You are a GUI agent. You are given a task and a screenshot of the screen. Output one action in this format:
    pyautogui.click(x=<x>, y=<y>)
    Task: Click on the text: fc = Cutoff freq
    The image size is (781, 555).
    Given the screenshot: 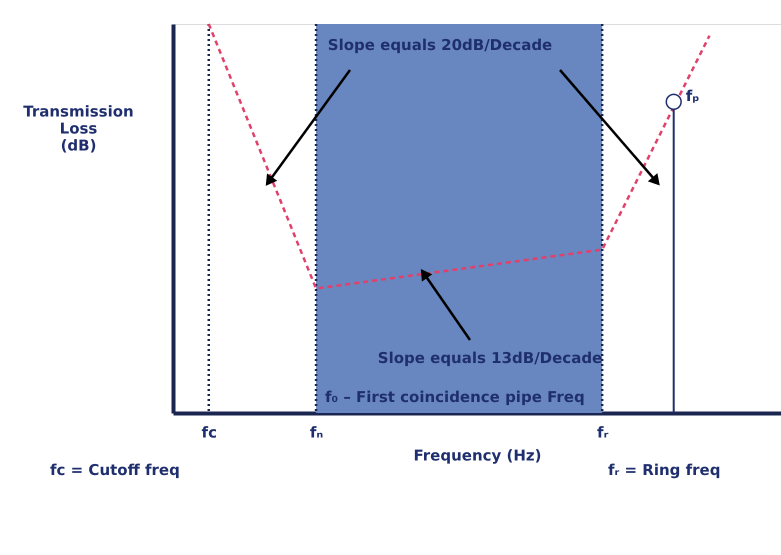 What is the action you would take?
    pyautogui.click(x=115, y=470)
    